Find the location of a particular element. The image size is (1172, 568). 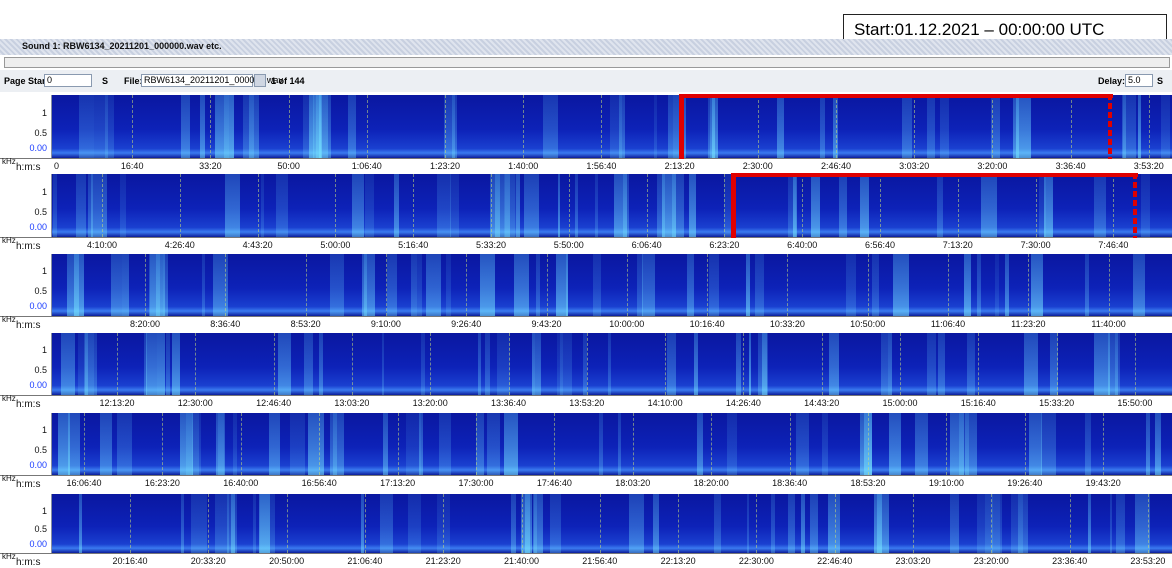

x-tick-label: 14:26:40 is located at coordinates (743, 403).